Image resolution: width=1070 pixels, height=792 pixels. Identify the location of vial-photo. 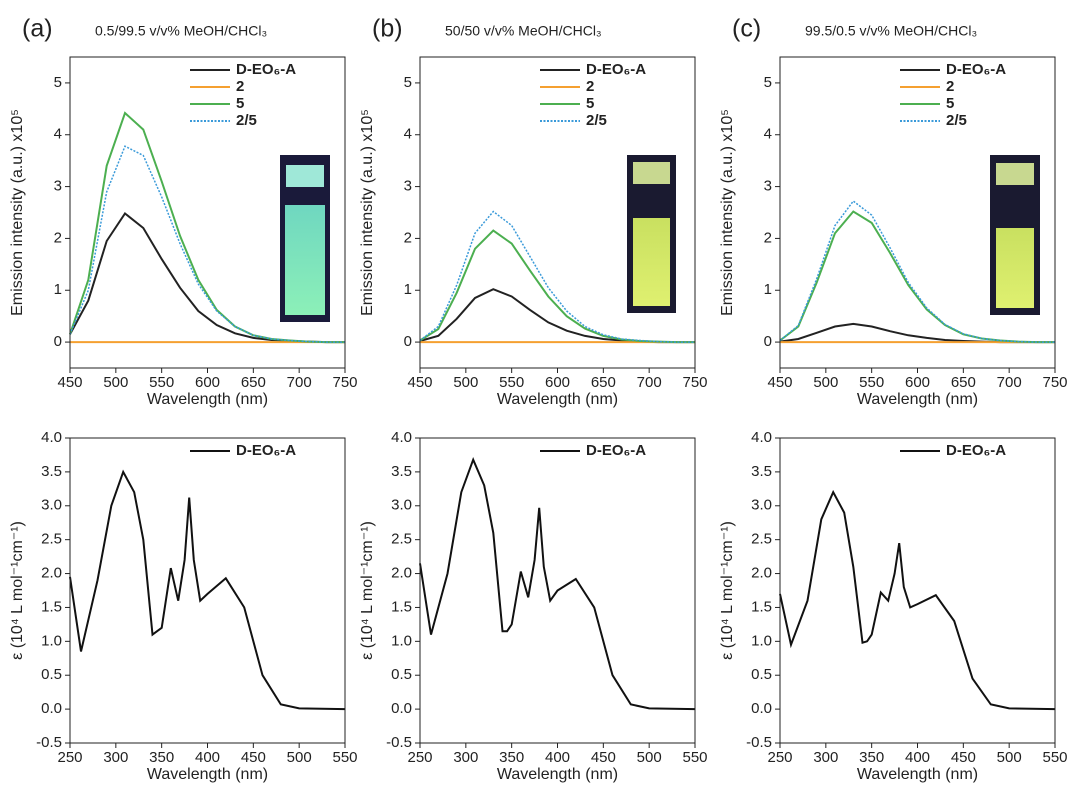
(651, 234).